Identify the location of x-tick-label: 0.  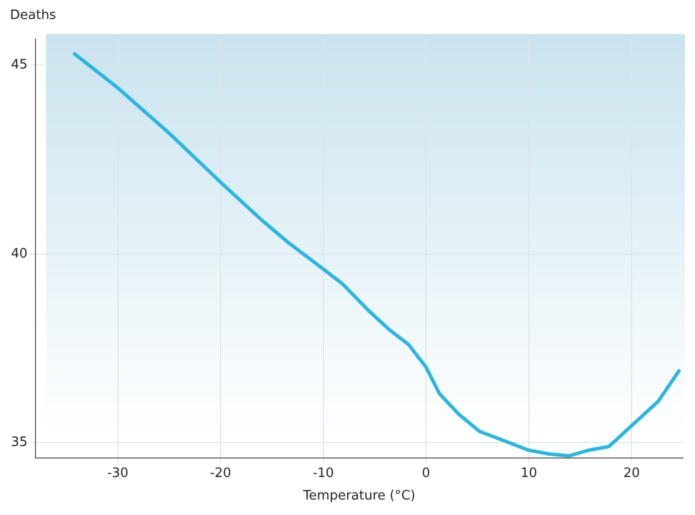
(426, 473).